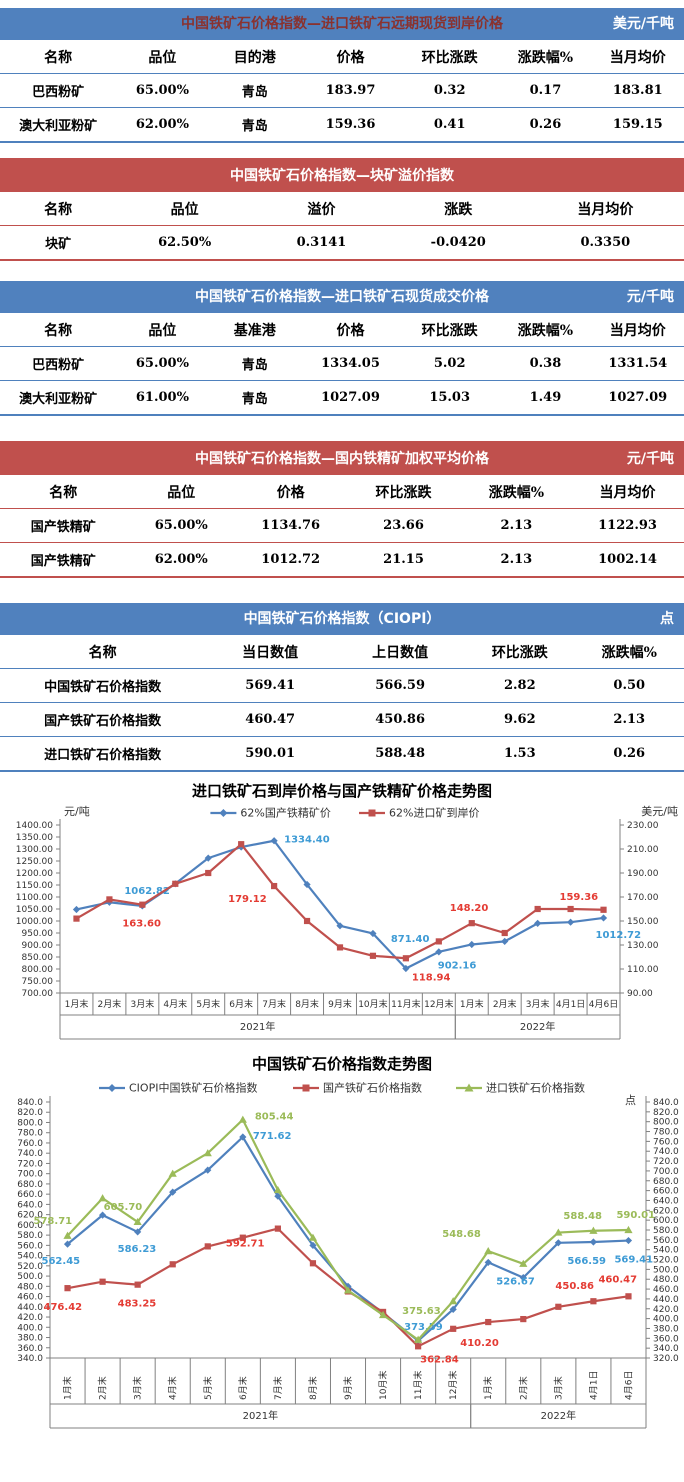  Describe the element at coordinates (421, 1311) in the screenshot. I see `data-label: 375.63` at that location.